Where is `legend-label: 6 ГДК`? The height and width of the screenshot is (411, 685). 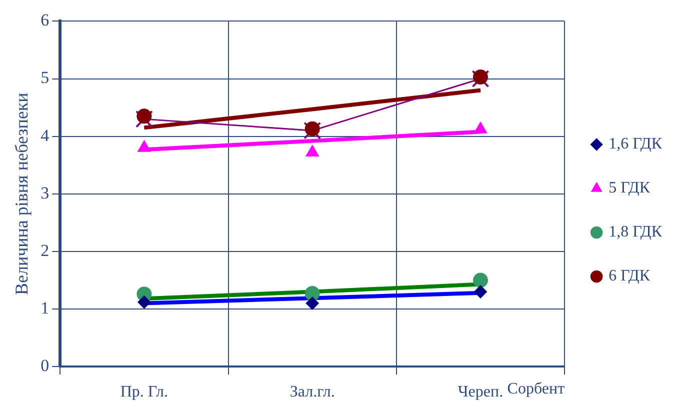 legend-label: 6 ГДК is located at coordinates (629, 276).